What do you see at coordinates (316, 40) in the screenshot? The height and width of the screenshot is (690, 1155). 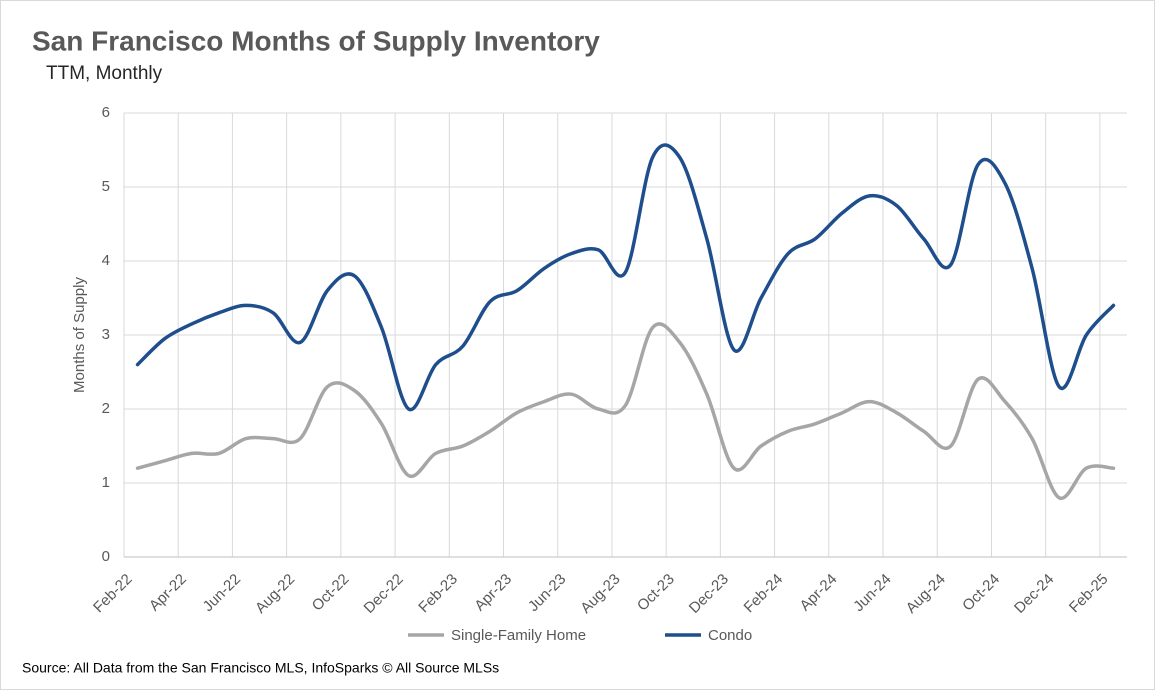 I see `chart-title: San Francisco Months of Supply Inventory` at bounding box center [316, 40].